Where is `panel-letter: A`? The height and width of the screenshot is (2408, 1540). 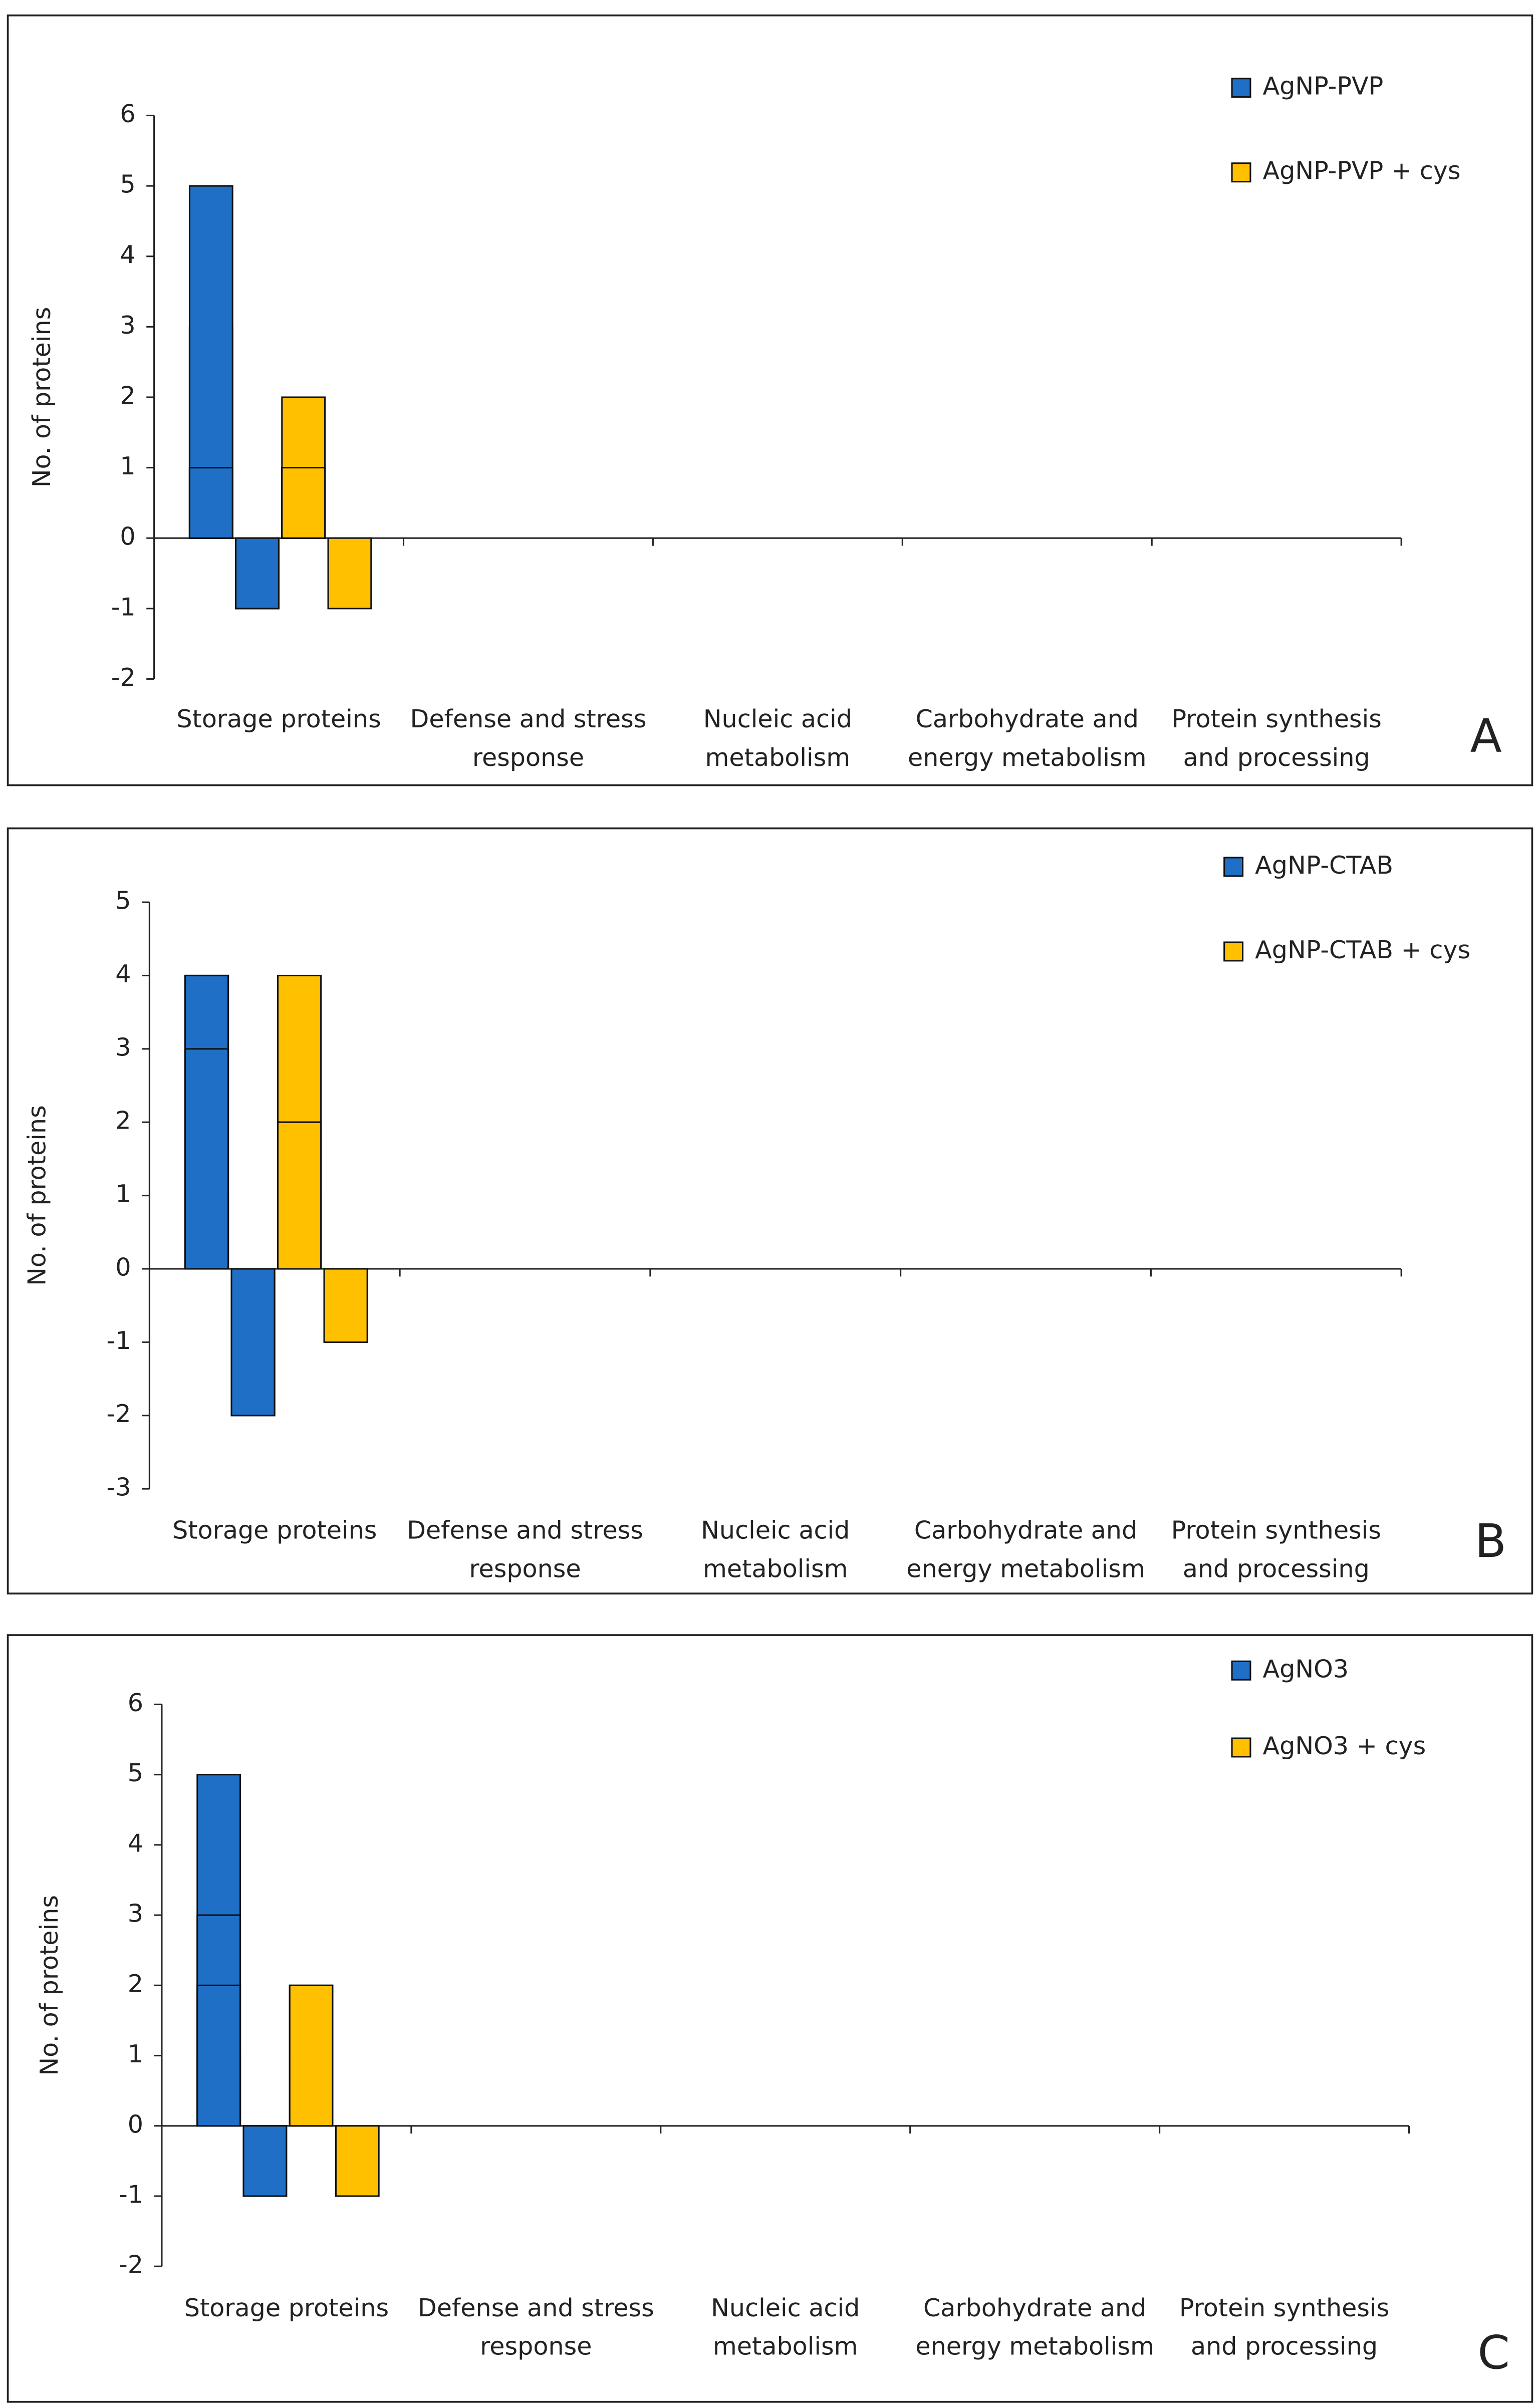 panel-letter: A is located at coordinates (1486, 736).